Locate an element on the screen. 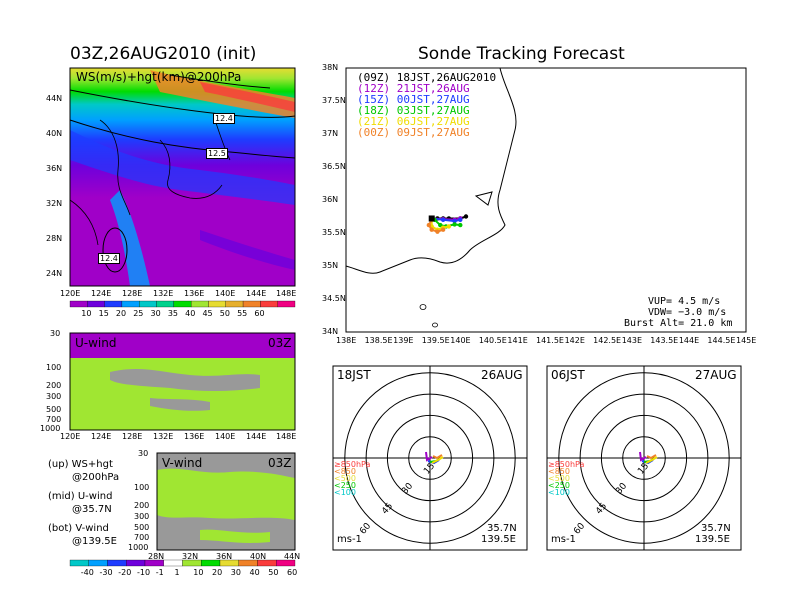 The width and height of the screenshot is (792, 612). ws-colorbar-label: 60 is located at coordinates (259, 313).